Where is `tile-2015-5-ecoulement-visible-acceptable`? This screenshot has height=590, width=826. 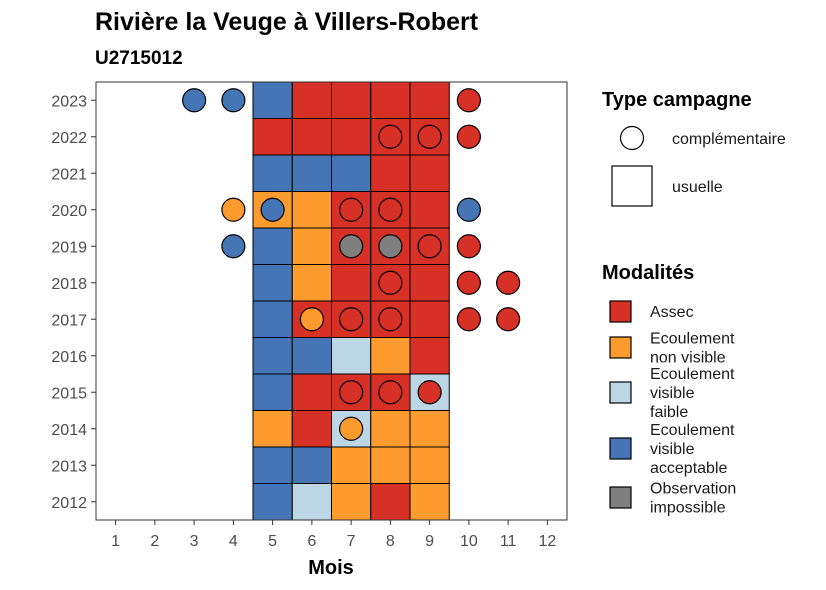 tile-2015-5-ecoulement-visible-acceptable is located at coordinates (272, 392).